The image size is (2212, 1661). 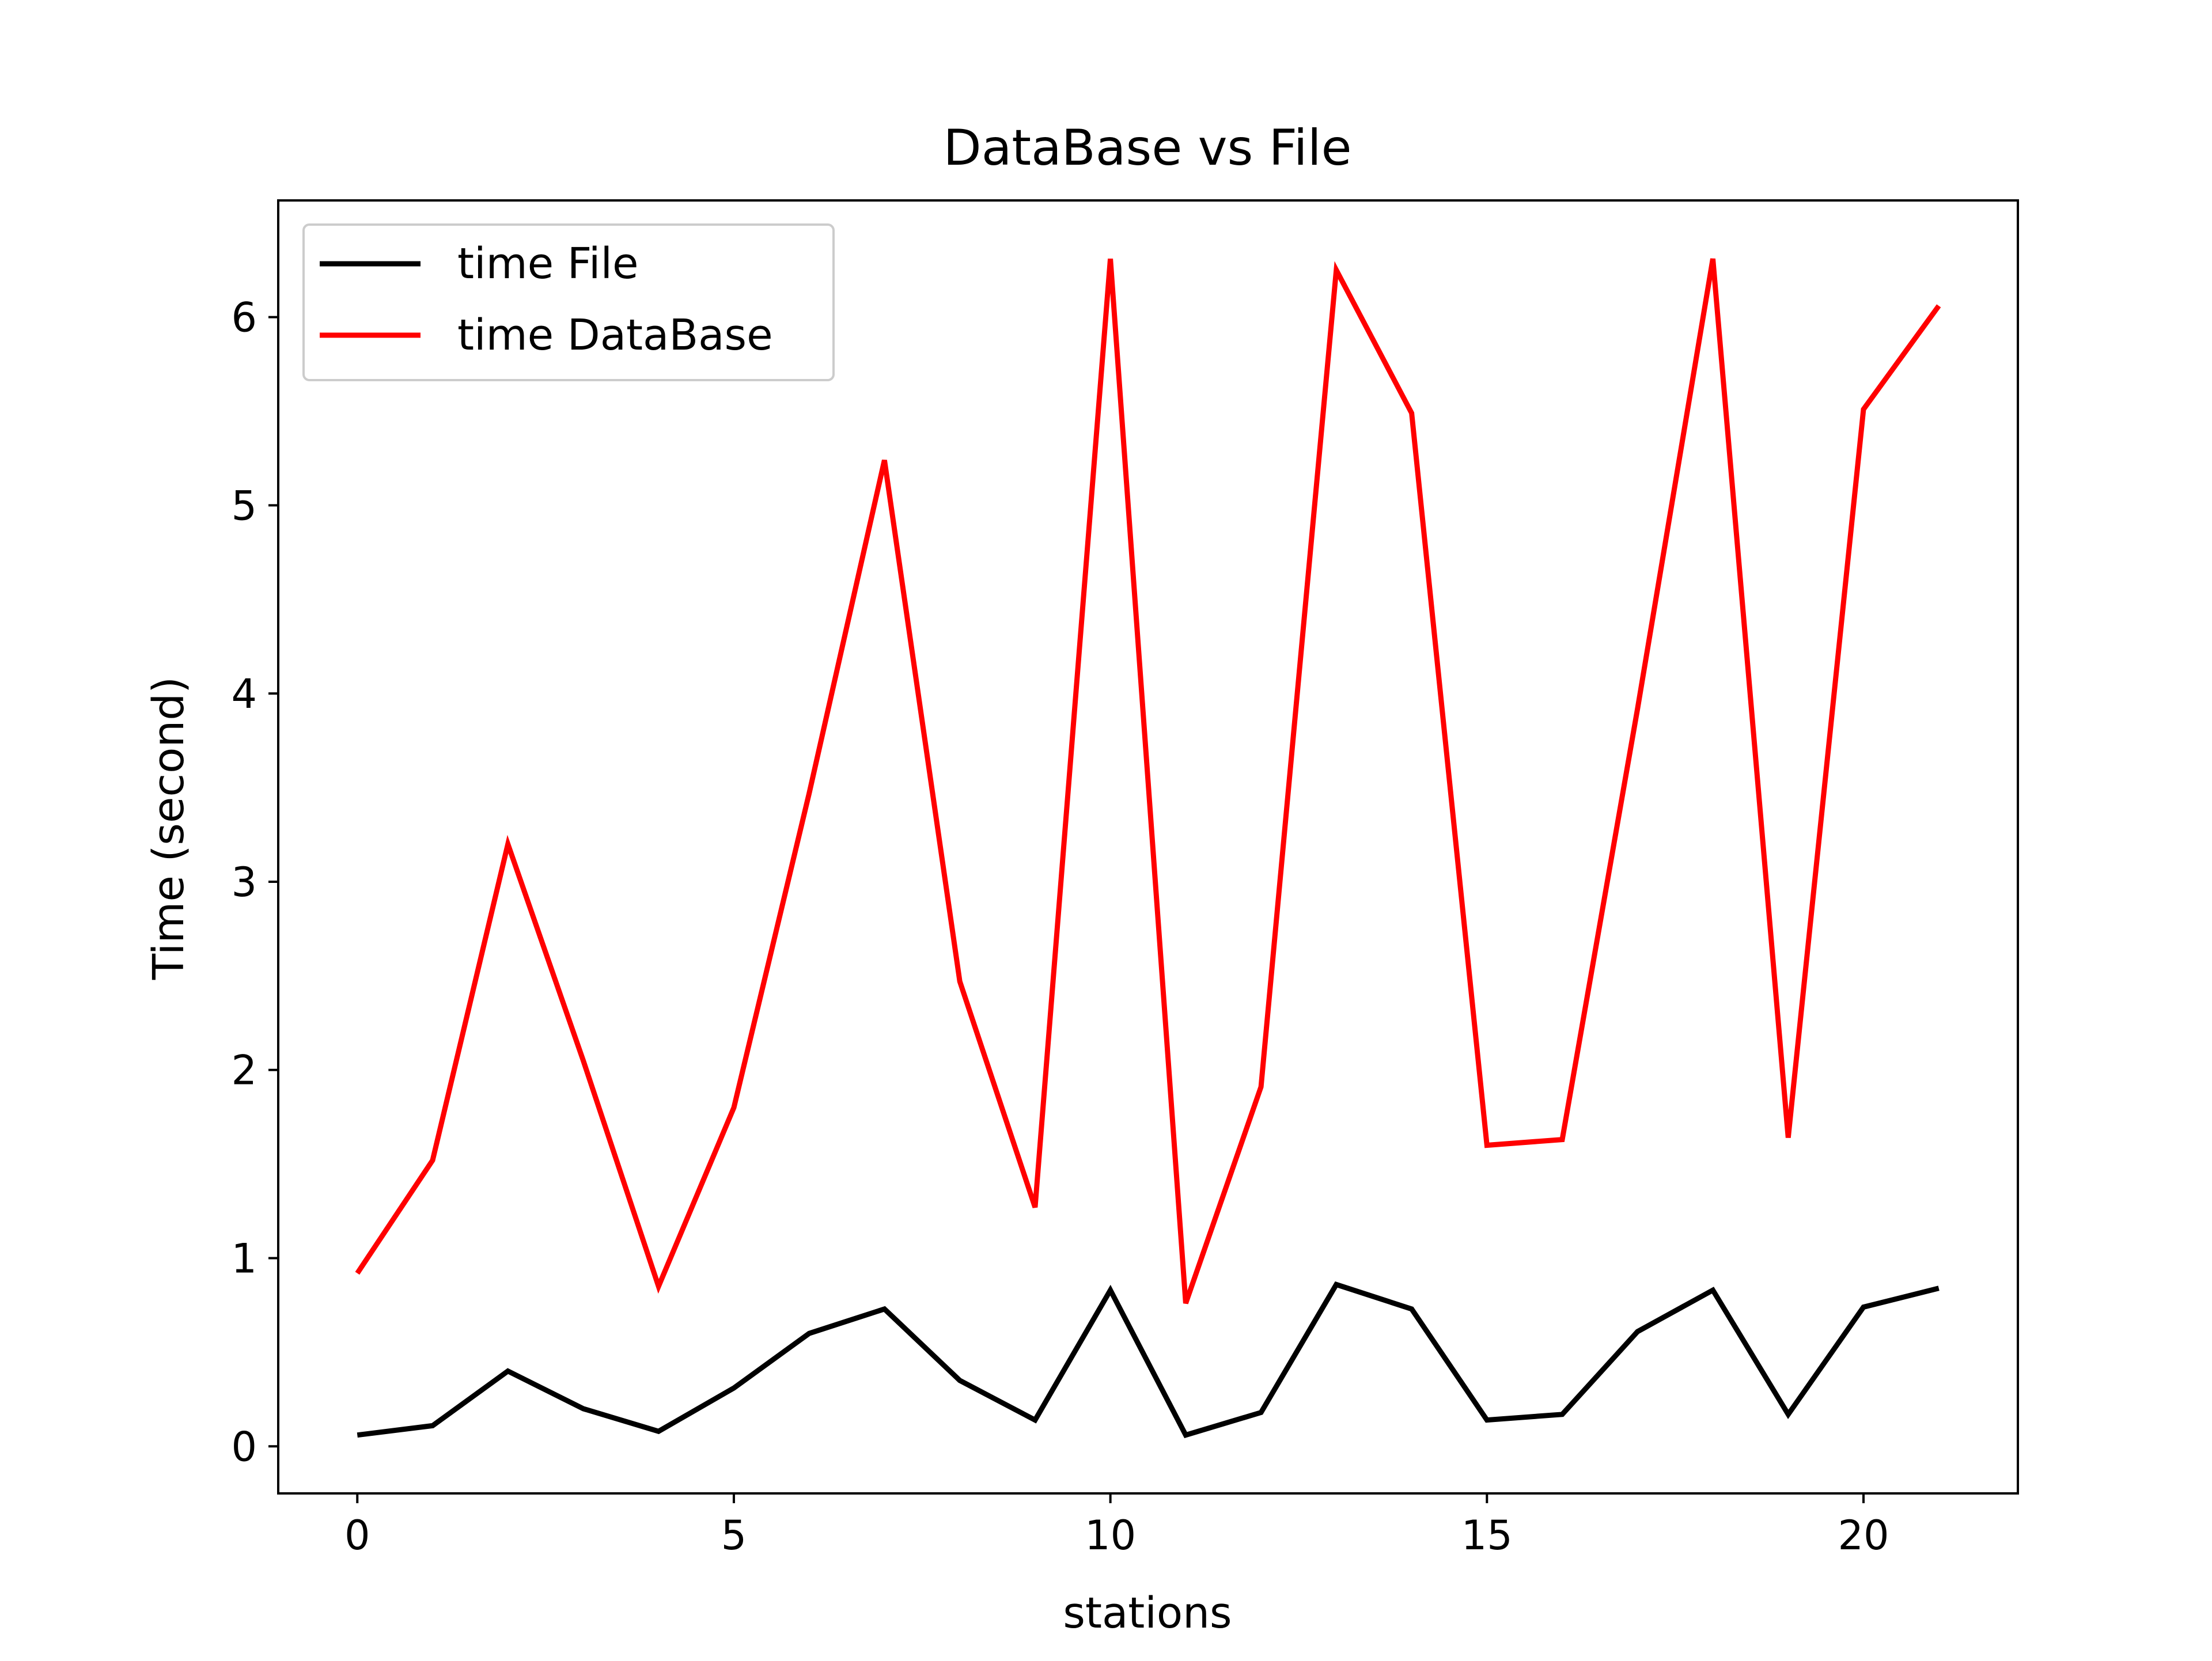 I want to click on x-tick-label: 20, so click(x=1863, y=1535).